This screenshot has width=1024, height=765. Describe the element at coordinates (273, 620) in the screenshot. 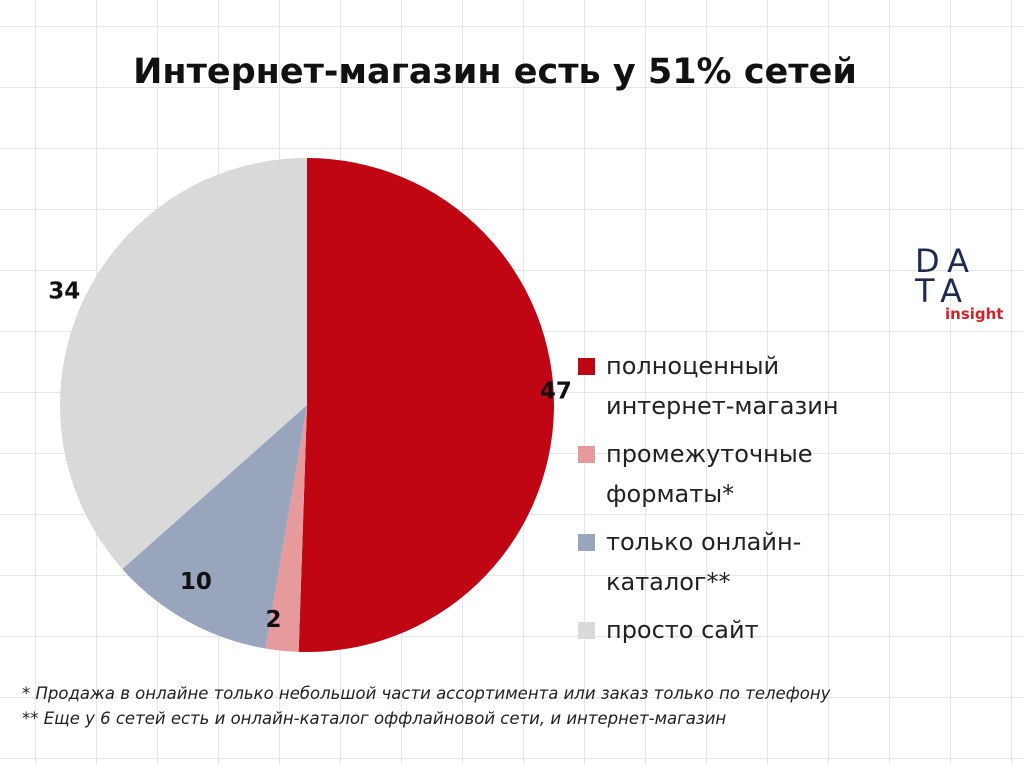

I see `data-label-intermediate: 2` at that location.